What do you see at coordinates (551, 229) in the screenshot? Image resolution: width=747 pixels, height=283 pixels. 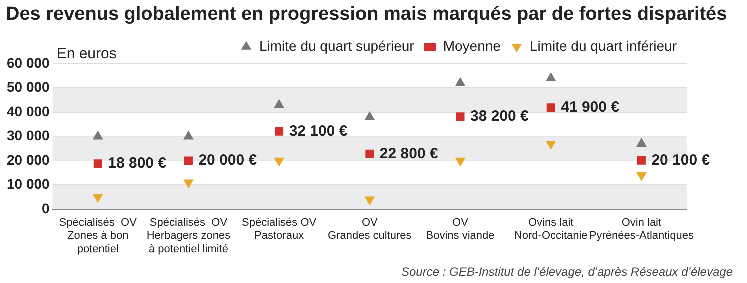 I see `x-tick-label: Ovins lait Nord-Occitanie` at bounding box center [551, 229].